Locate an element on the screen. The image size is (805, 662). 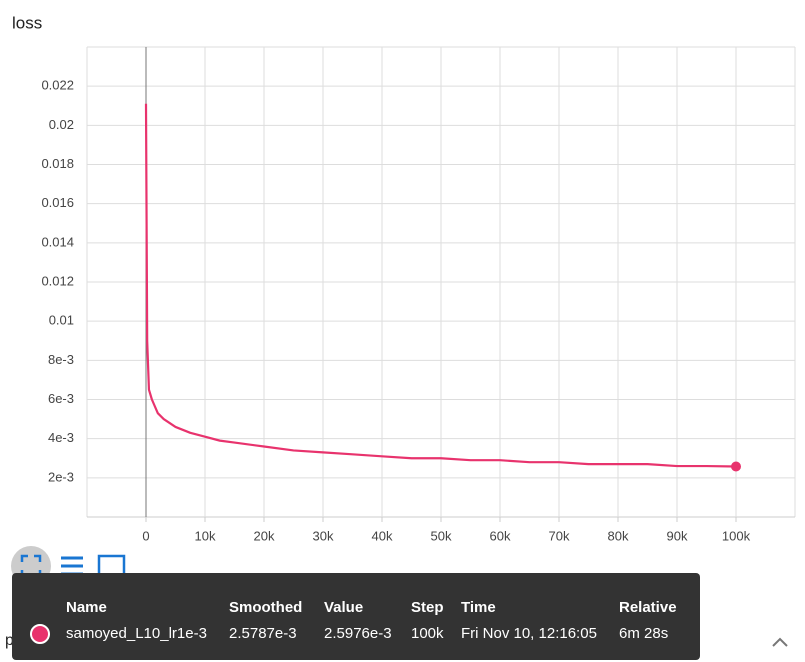
run-name: samoyed_L10_lr1e-3 is located at coordinates (136, 633).